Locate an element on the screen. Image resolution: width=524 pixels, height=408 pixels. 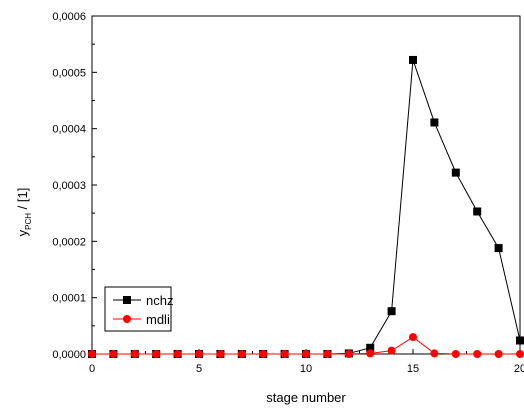
x-tick-label: 5 is located at coordinates (199, 369).